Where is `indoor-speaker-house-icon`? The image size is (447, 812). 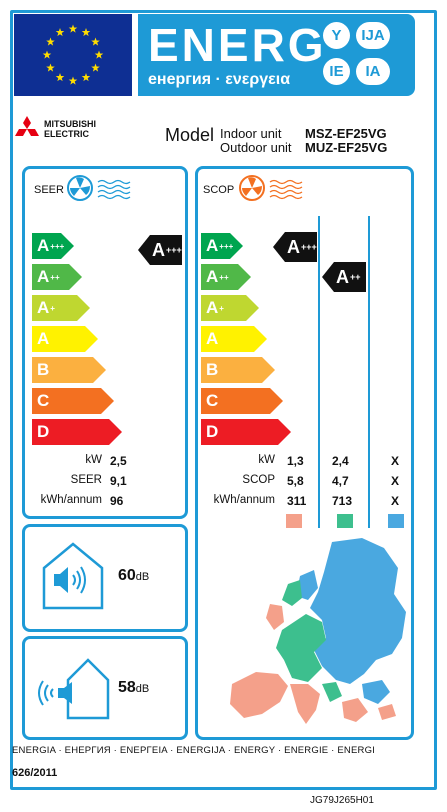 indoor-speaker-house-icon is located at coordinates (73, 578).